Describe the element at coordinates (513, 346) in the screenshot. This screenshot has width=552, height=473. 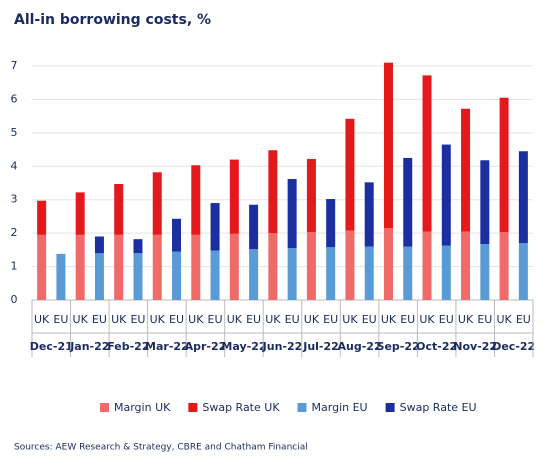
I see `group-label: Dec-22` at that location.